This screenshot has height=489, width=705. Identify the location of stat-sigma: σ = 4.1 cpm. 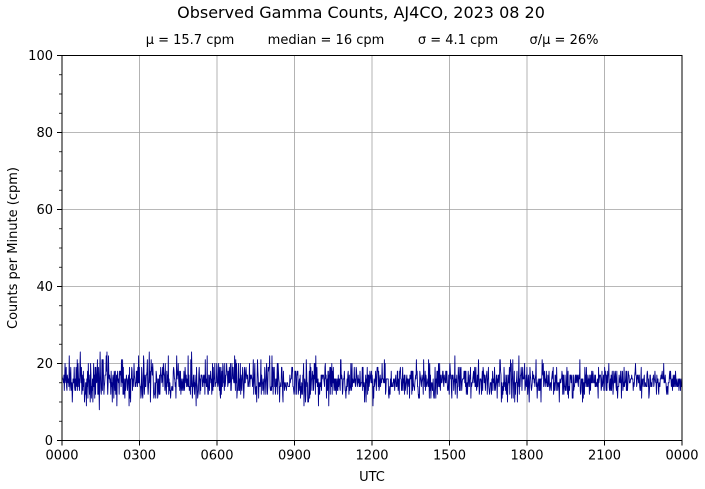
(458, 40).